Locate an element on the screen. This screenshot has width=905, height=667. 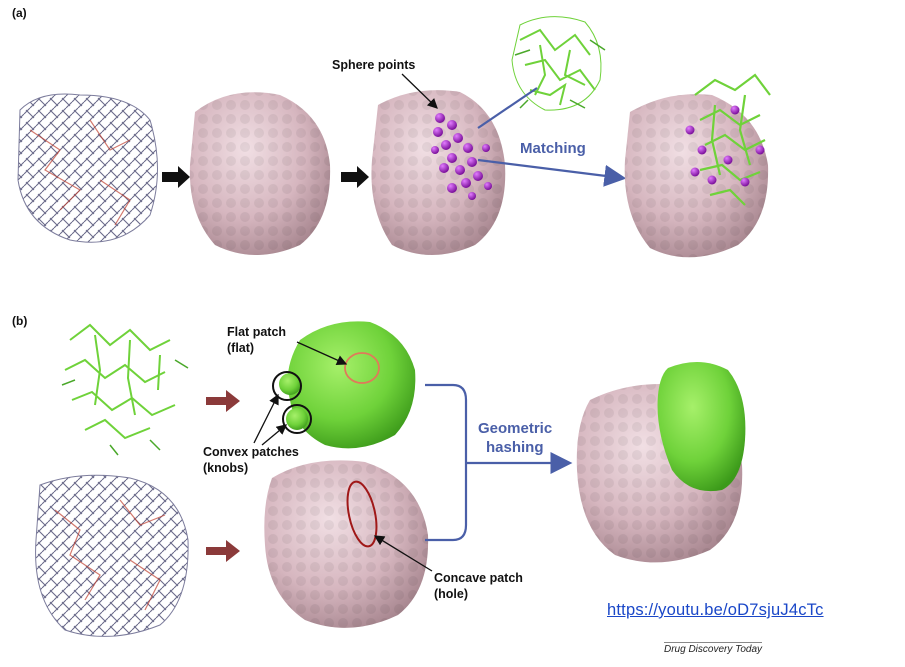
convex-patches-label-line1: Convex patches is located at coordinates (251, 452).